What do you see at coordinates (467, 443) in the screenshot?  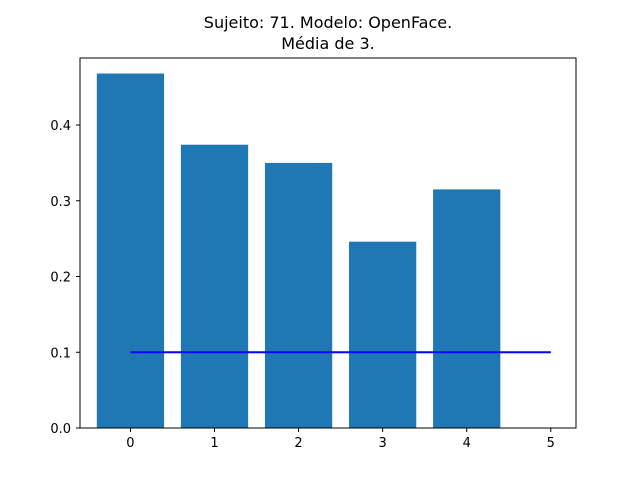 I see `x-tick-label-4: 4` at bounding box center [467, 443].